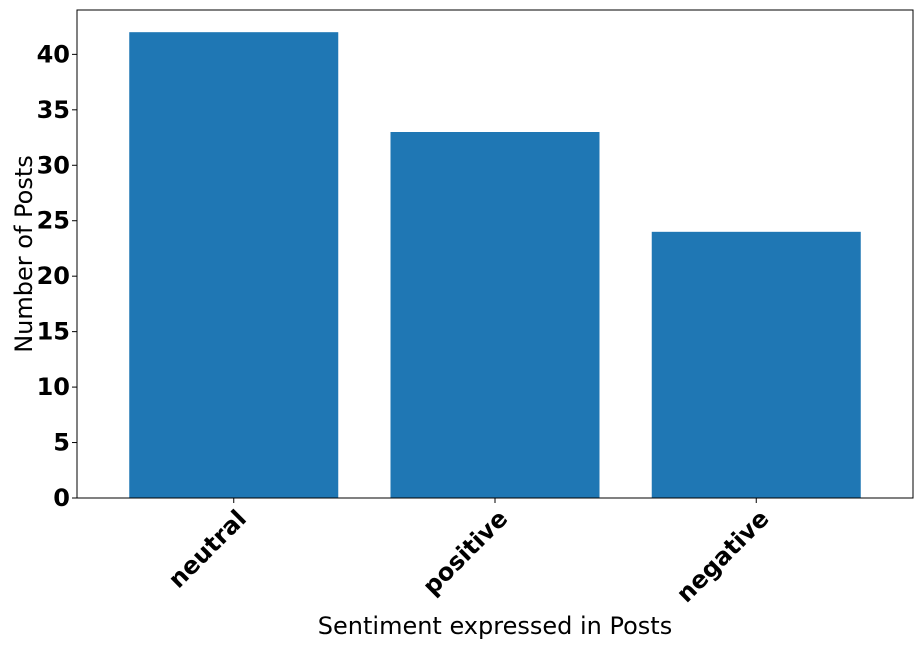 This screenshot has height=646, width=924. I want to click on bar-negative, so click(756, 364).